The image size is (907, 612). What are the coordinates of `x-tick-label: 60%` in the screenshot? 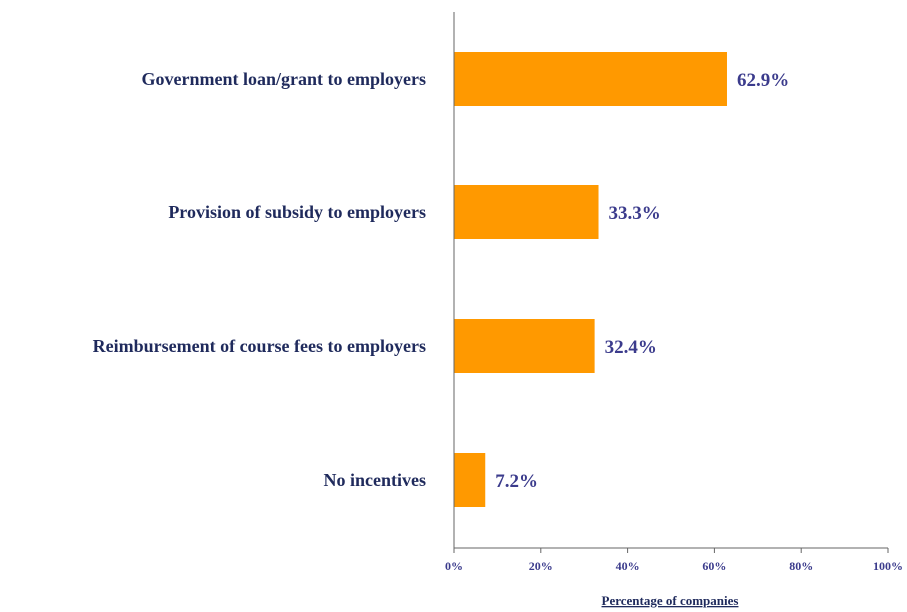 It's located at (714, 566).